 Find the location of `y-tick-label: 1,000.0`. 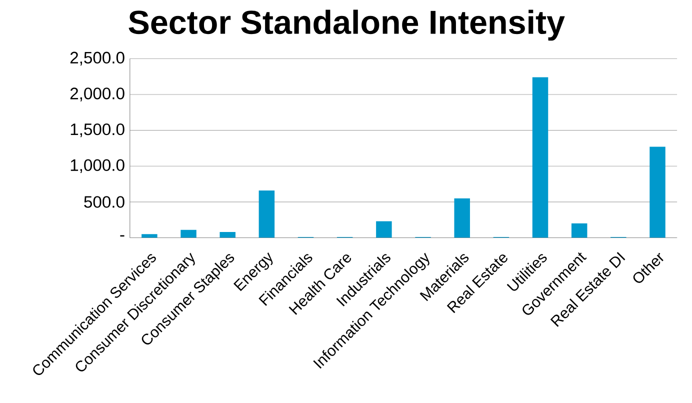

y-tick-label: 1,000.0 is located at coordinates (97, 166).